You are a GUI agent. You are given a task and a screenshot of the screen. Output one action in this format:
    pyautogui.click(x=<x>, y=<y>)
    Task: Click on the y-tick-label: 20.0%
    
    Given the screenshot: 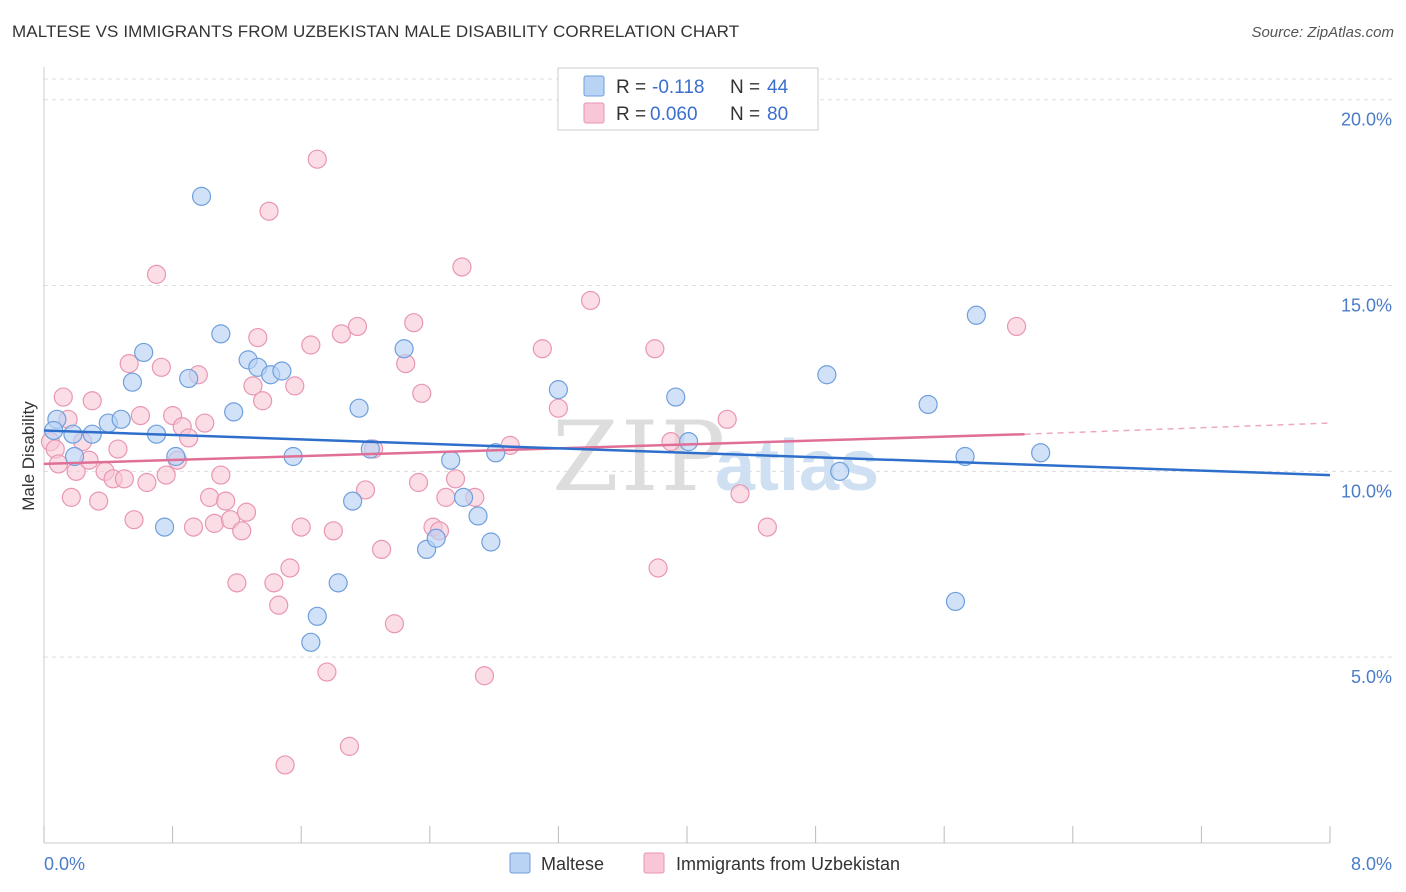 What is the action you would take?
    pyautogui.click(x=1366, y=120)
    